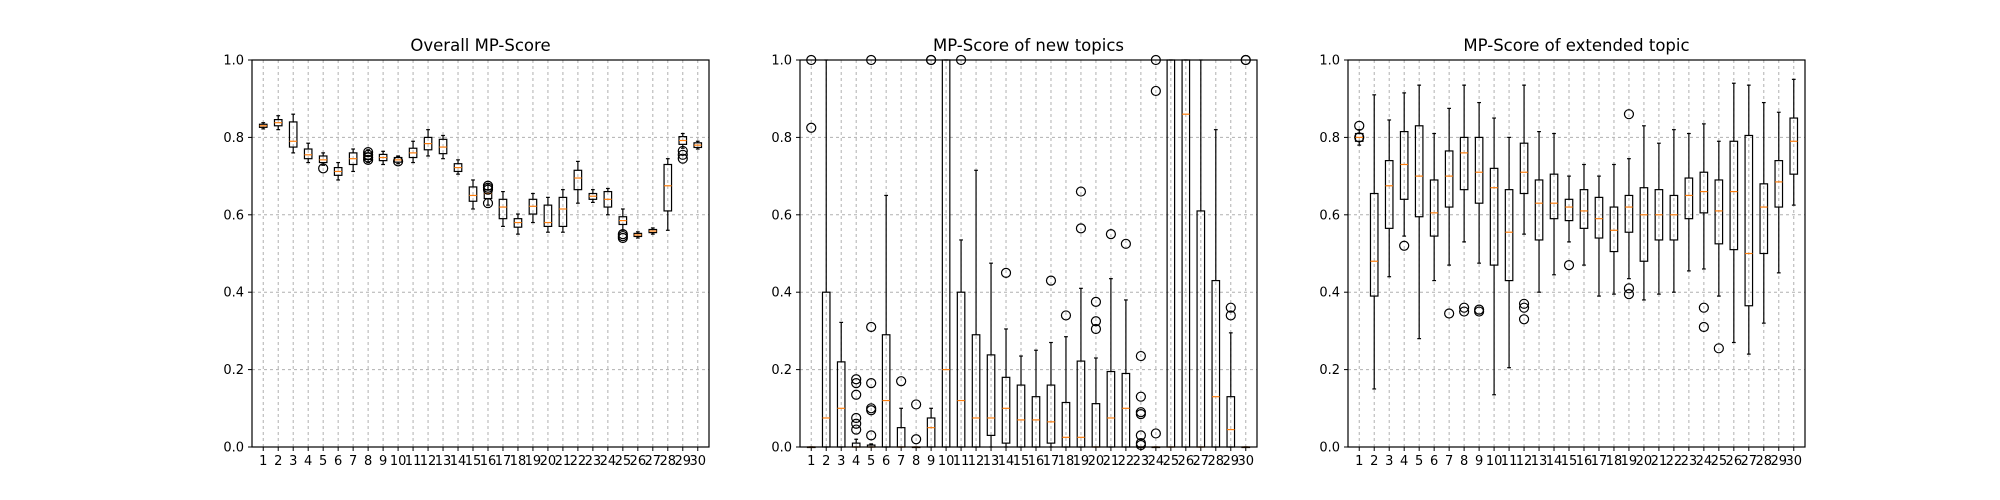 This screenshot has width=2000, height=500. Describe the element at coordinates (1028, 45) in the screenshot. I see `chart-title: MP-Score of new topics` at that location.